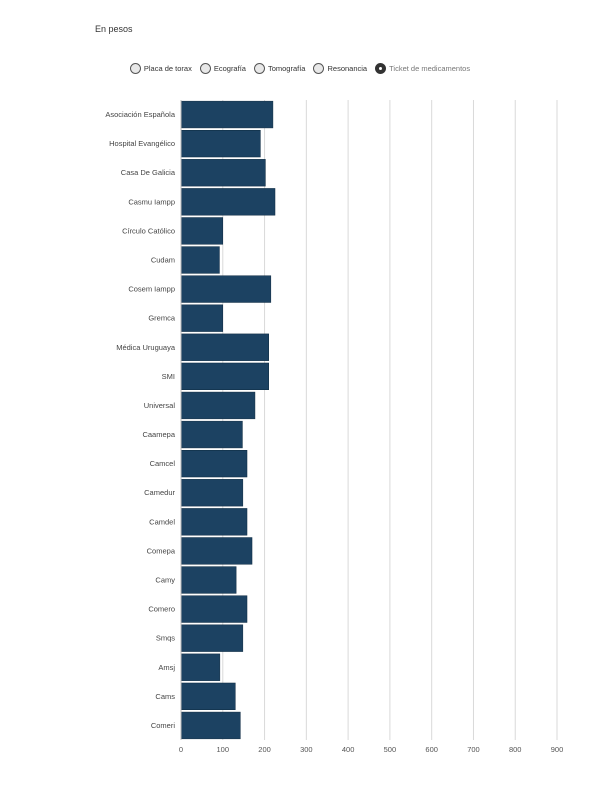 This screenshot has height=800, width=600. I want to click on category-label: Comero, so click(161, 609).